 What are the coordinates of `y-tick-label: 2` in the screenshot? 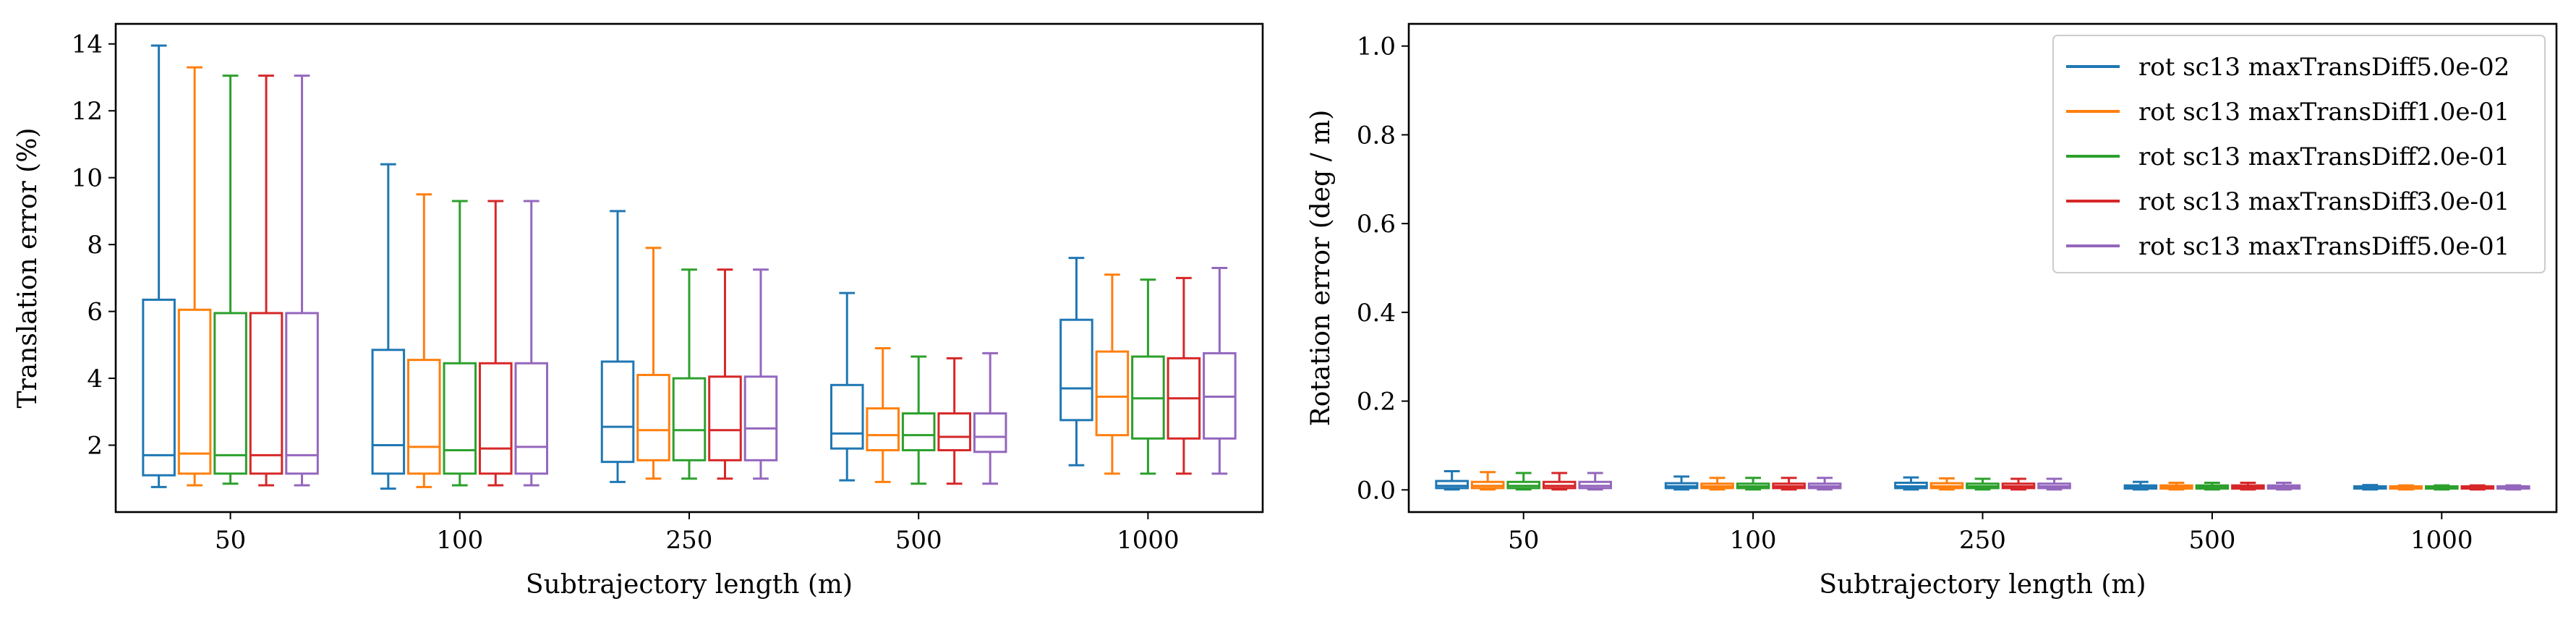 It's located at (95, 446).